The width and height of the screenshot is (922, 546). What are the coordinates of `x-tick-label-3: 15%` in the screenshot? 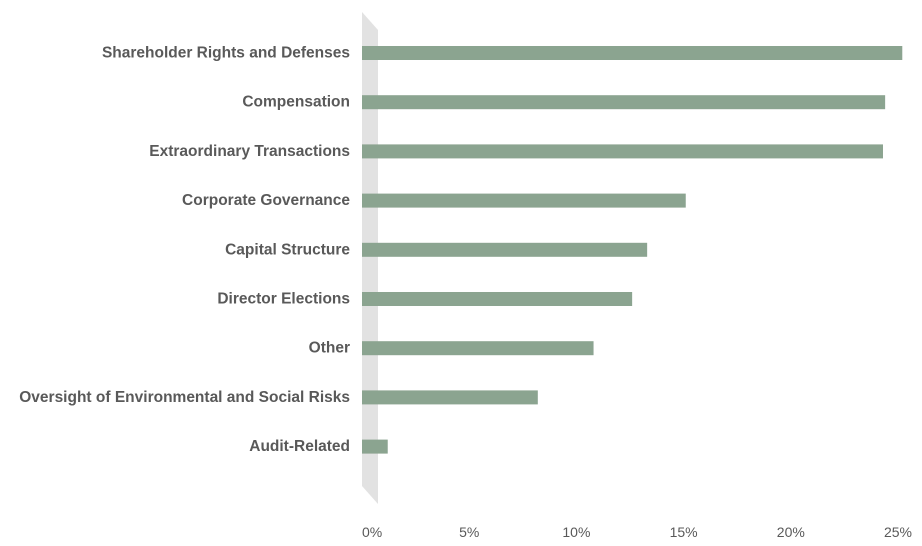 It's located at (684, 532).